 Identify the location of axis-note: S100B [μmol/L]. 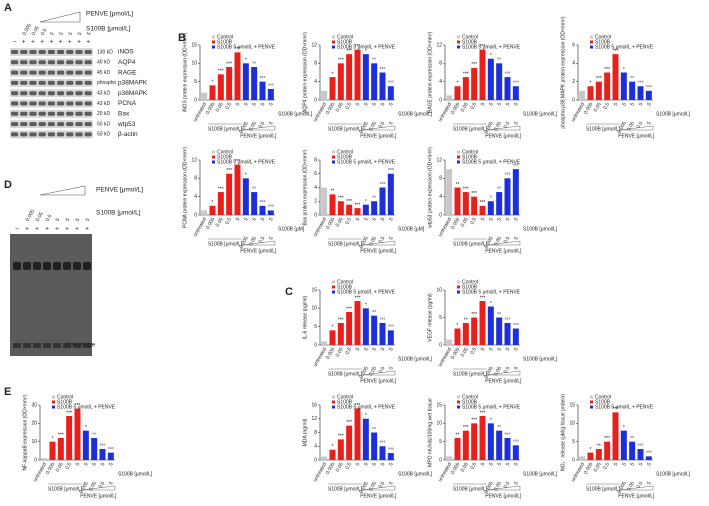
(415, 114).